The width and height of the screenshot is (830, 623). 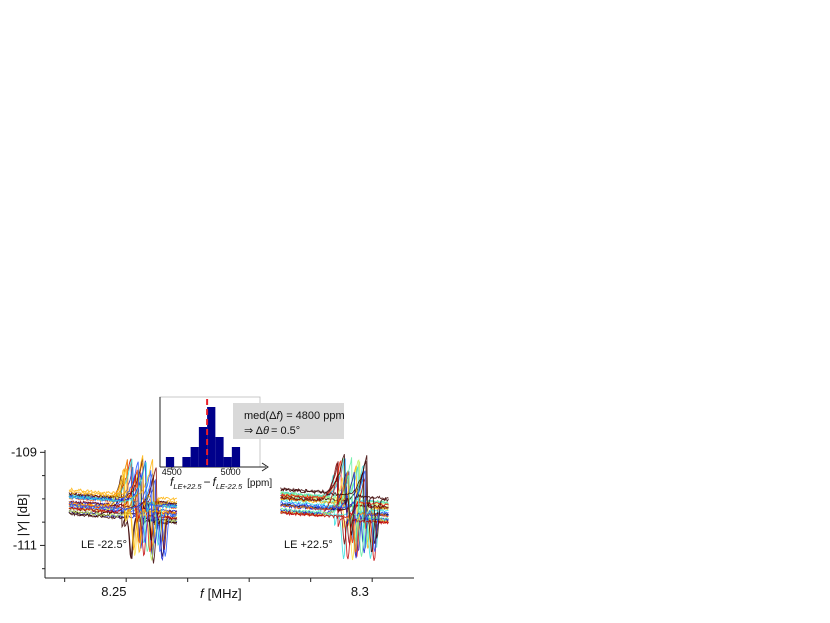 I want to click on x-axis-title-var: f, so click(x=202, y=593).